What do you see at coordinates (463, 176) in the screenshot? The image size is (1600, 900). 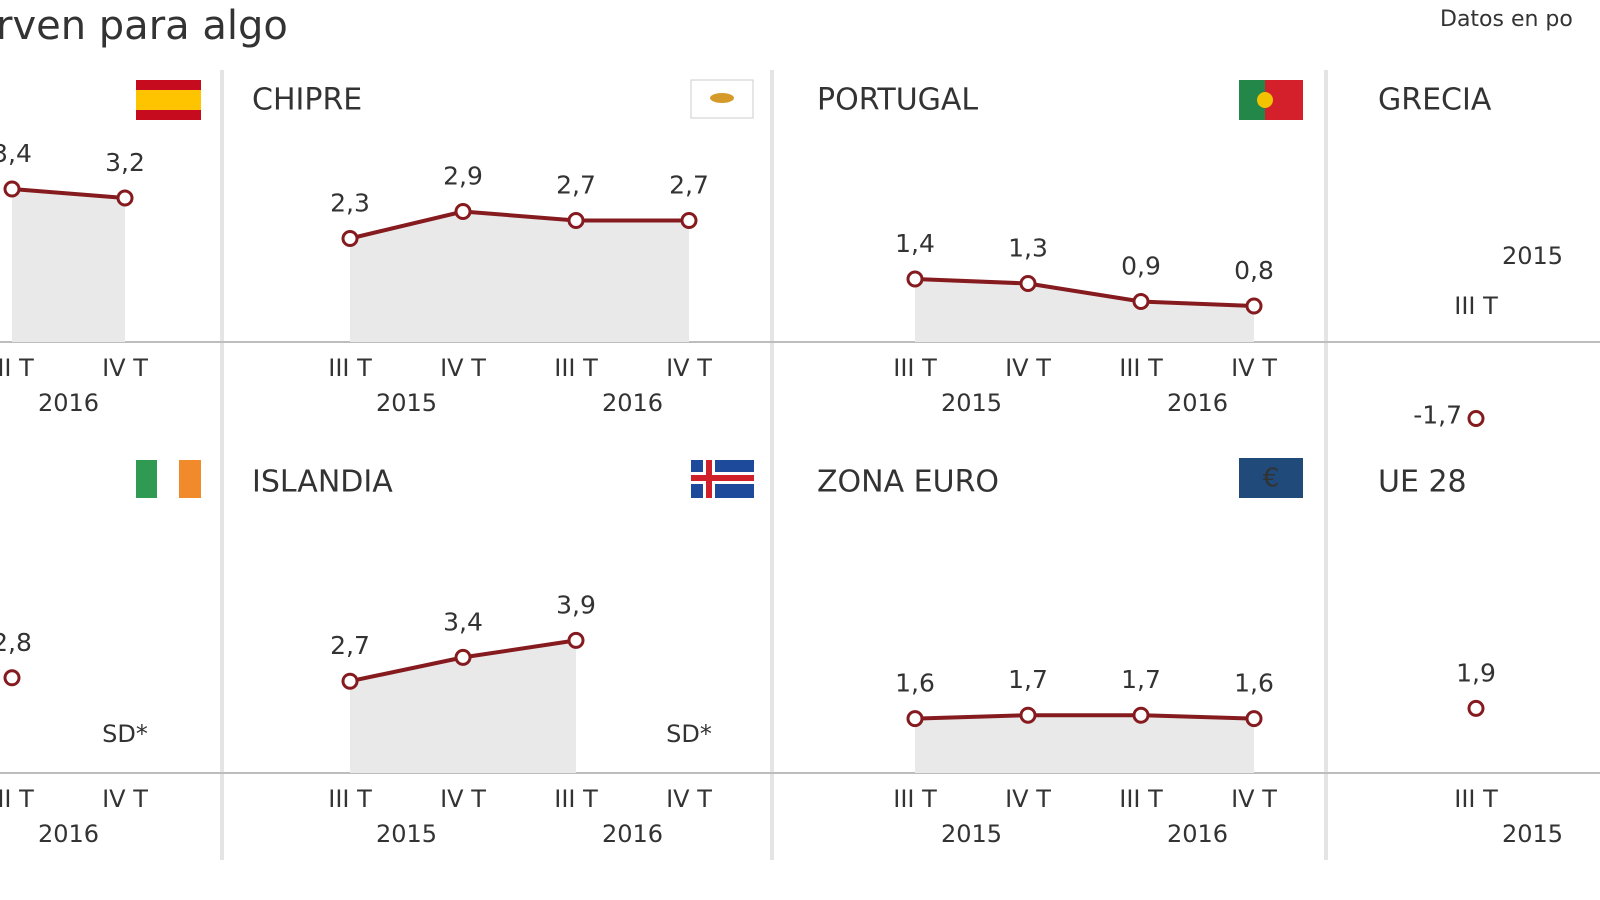 I see `value-label: 2,9` at bounding box center [463, 176].